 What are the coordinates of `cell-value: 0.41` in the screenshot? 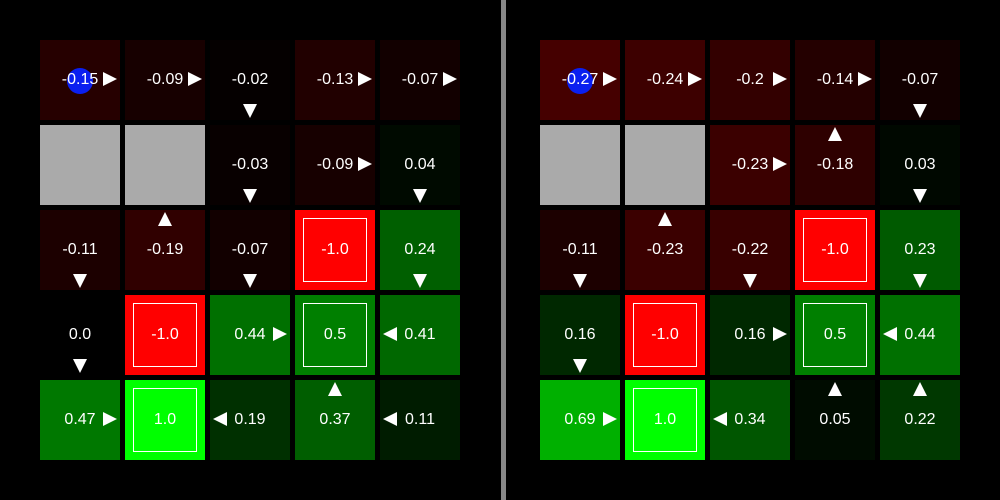 It's located at (420, 334).